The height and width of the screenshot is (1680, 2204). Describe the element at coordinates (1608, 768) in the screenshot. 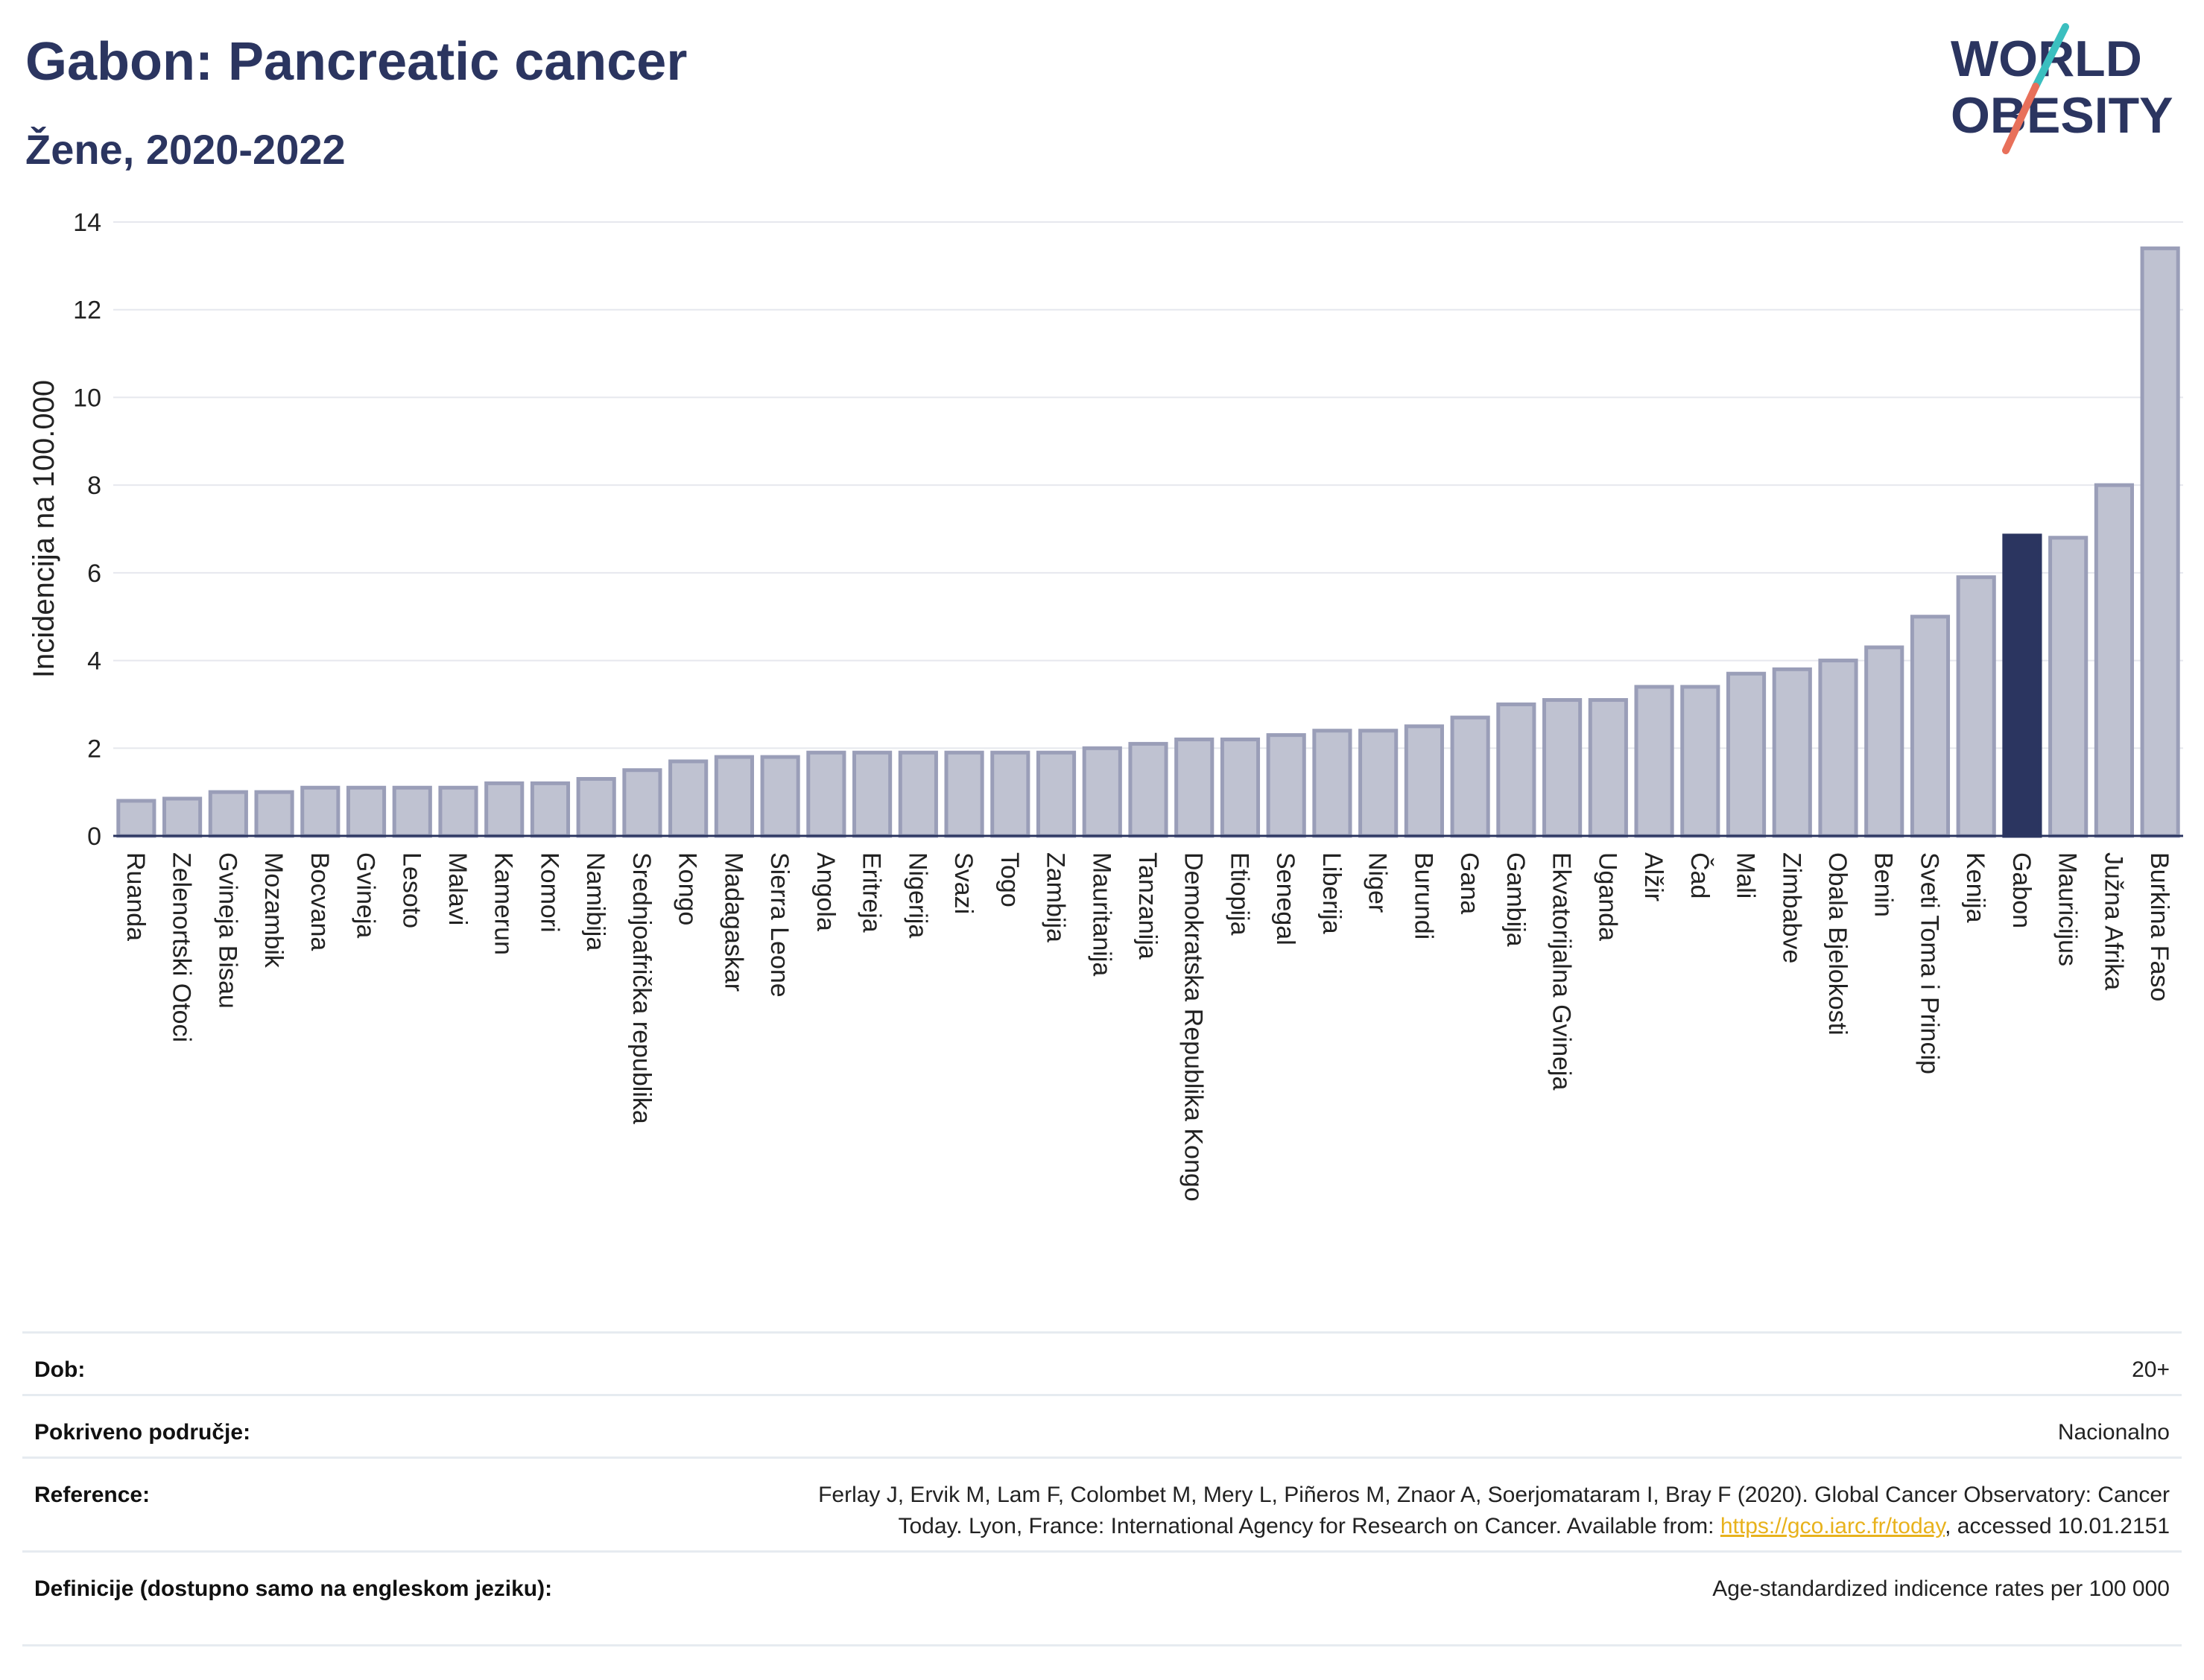

I see `bar-uganda` at that location.